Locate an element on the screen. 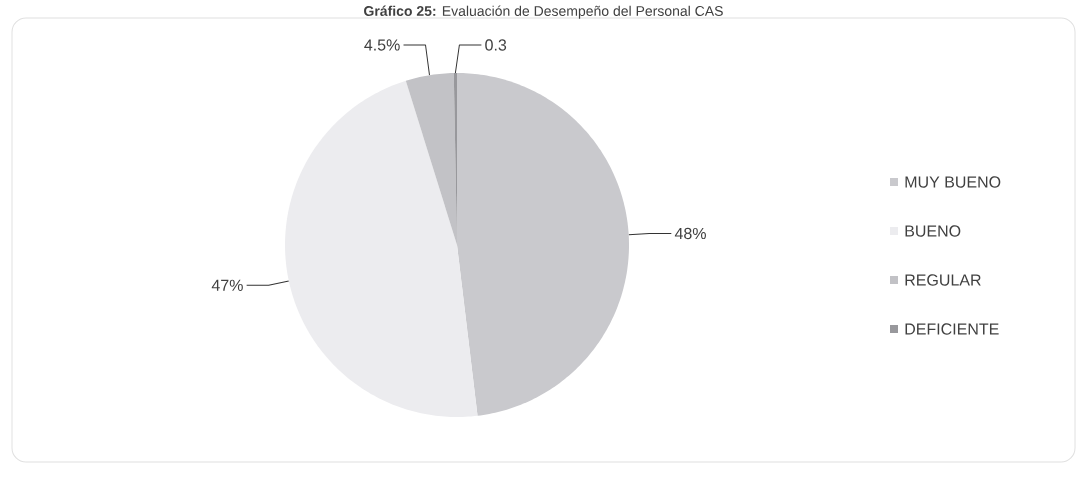 Image resolution: width=1087 pixels, height=477 pixels. data-label: 4.5% is located at coordinates (382, 45).